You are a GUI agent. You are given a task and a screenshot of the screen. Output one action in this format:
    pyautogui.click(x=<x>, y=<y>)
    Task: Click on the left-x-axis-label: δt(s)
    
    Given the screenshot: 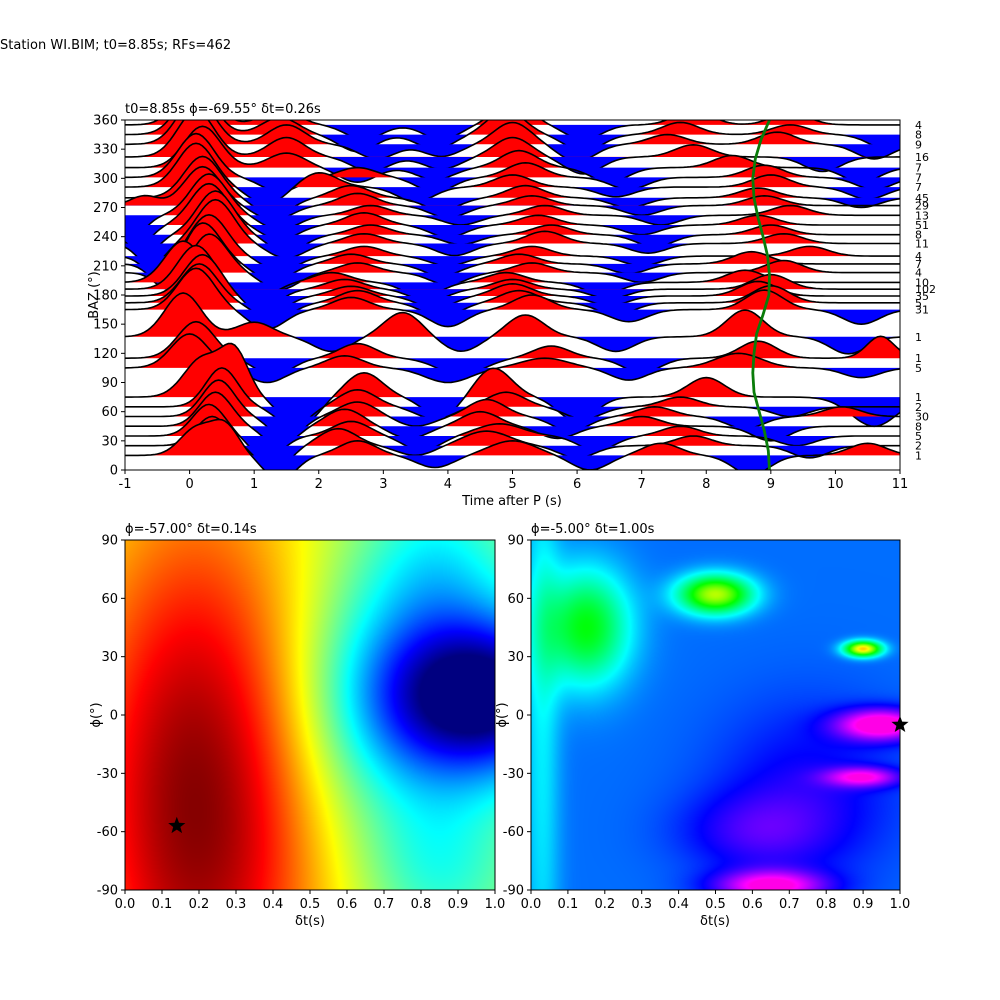 What is the action you would take?
    pyautogui.click(x=310, y=921)
    